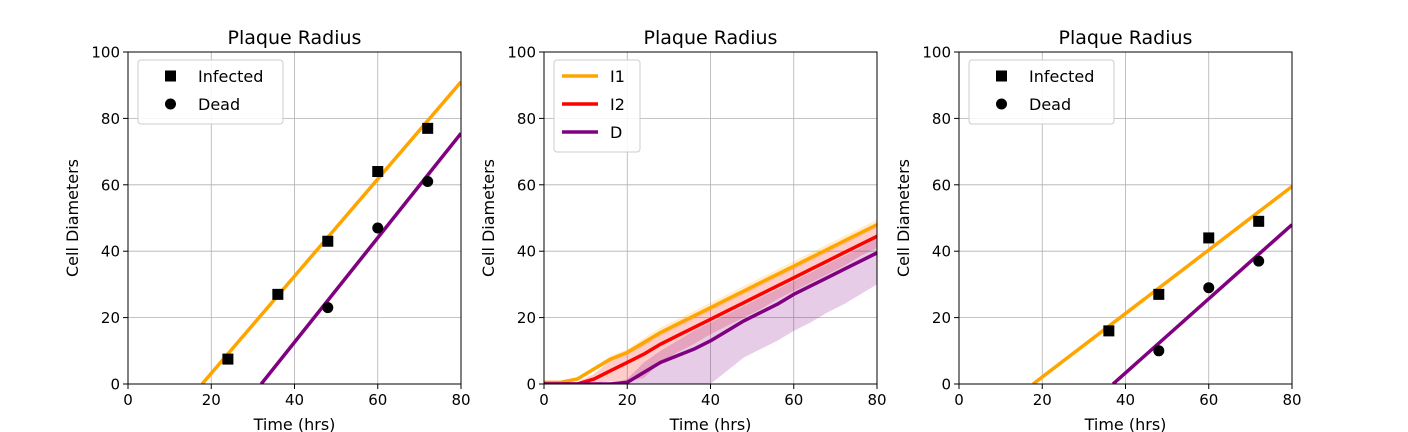 The image size is (1408, 432). I want to click on confidence-band-d, so click(710, 310).